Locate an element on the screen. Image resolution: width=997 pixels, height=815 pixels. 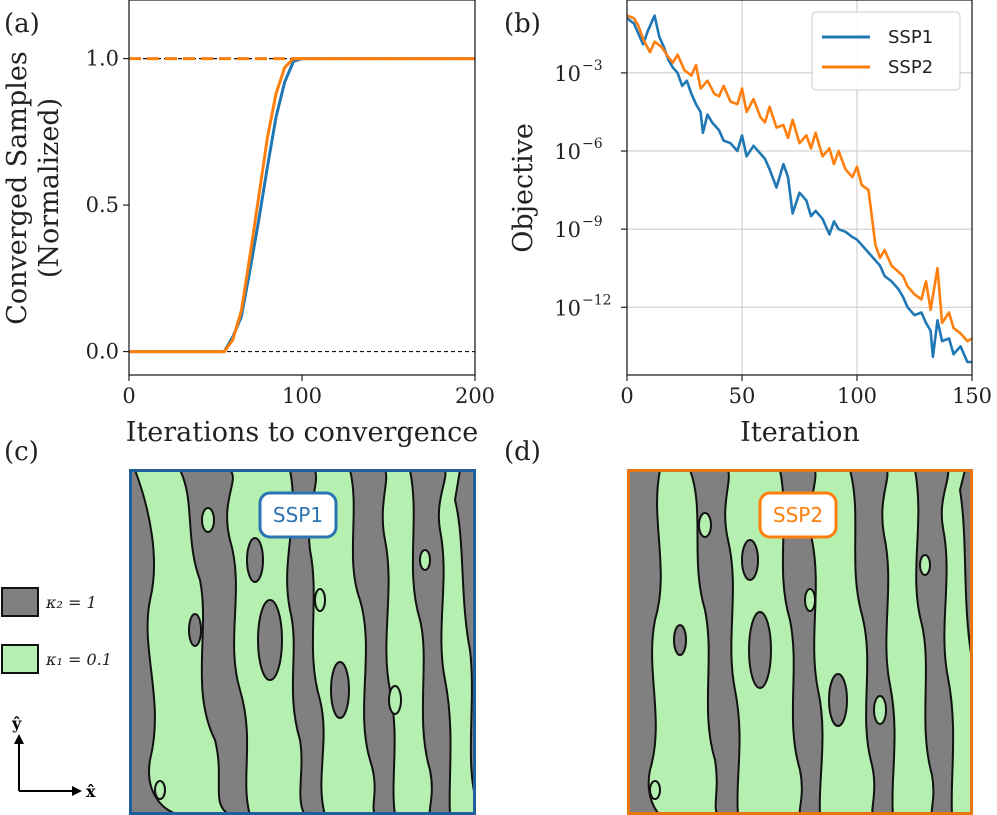
chart-b-xtick-label: 150 is located at coordinates (972, 396).